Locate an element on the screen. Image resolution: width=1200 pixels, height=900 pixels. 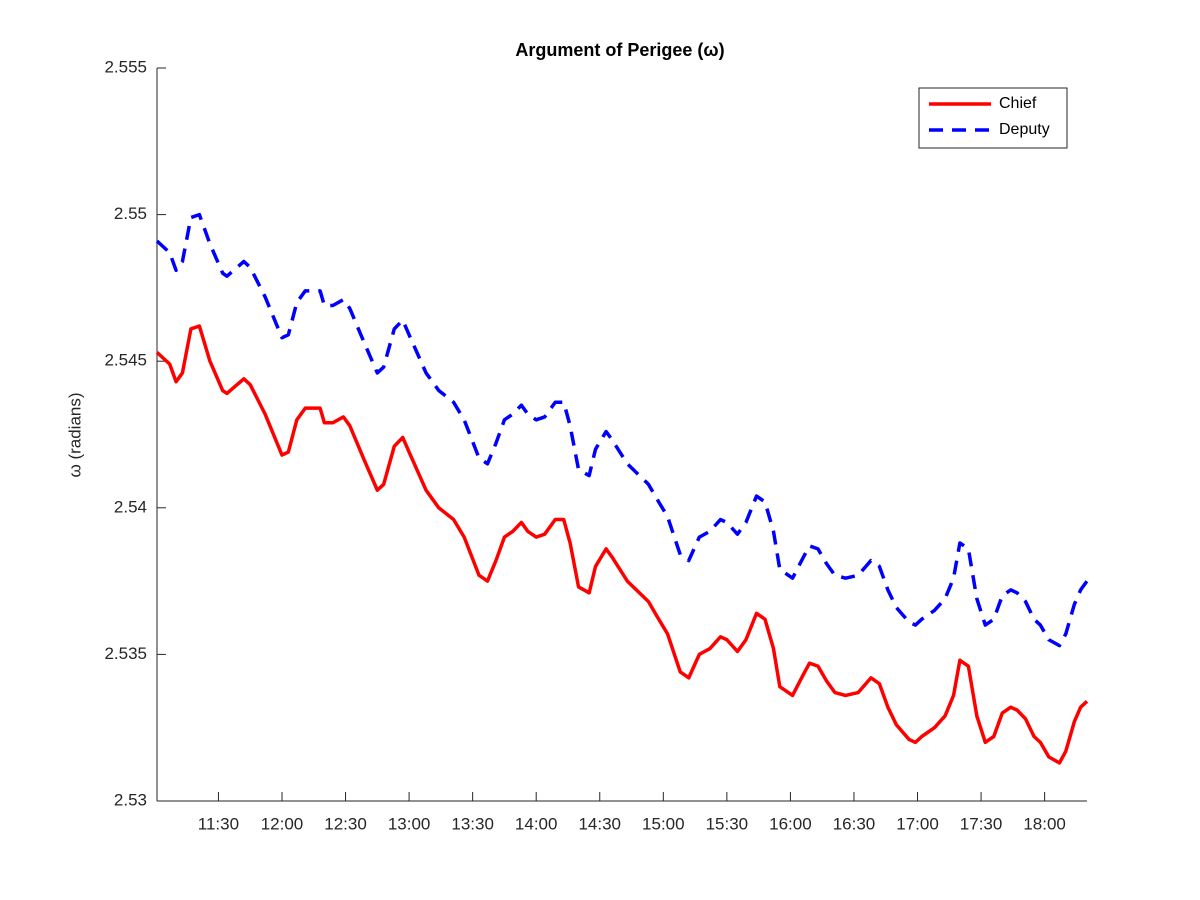
legend-label: Deputy is located at coordinates (1024, 129).